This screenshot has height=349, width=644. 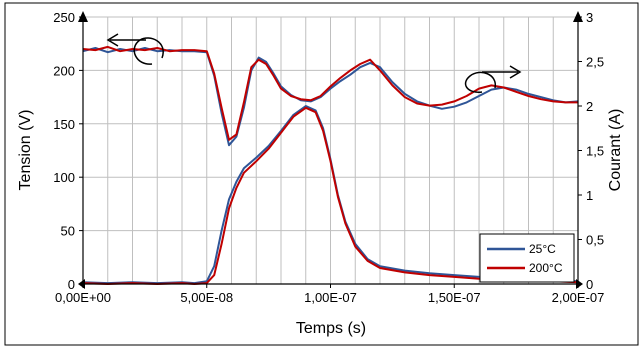 I want to click on right-axis-indicator-curve, so click(x=480, y=82).